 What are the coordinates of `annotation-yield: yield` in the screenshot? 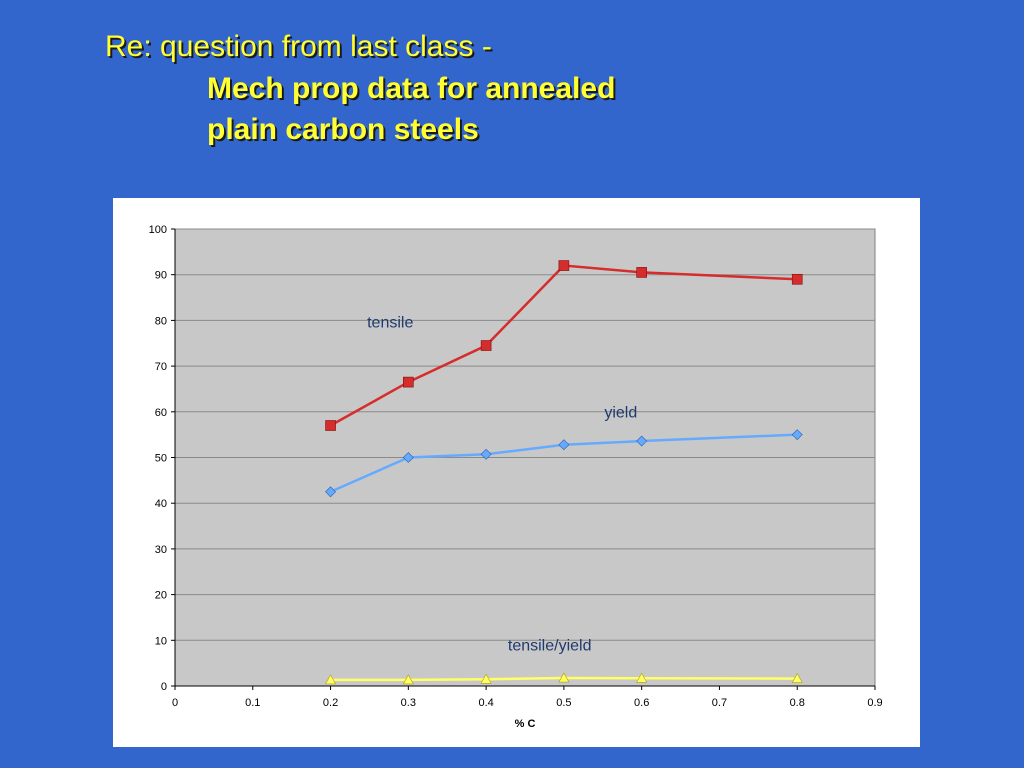 It's located at (620, 412).